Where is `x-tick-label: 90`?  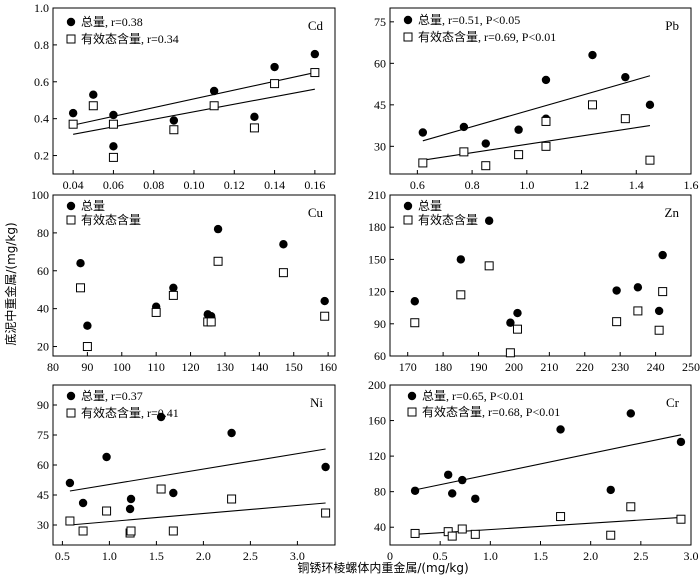
x-tick-label: 90 is located at coordinates (87, 367).